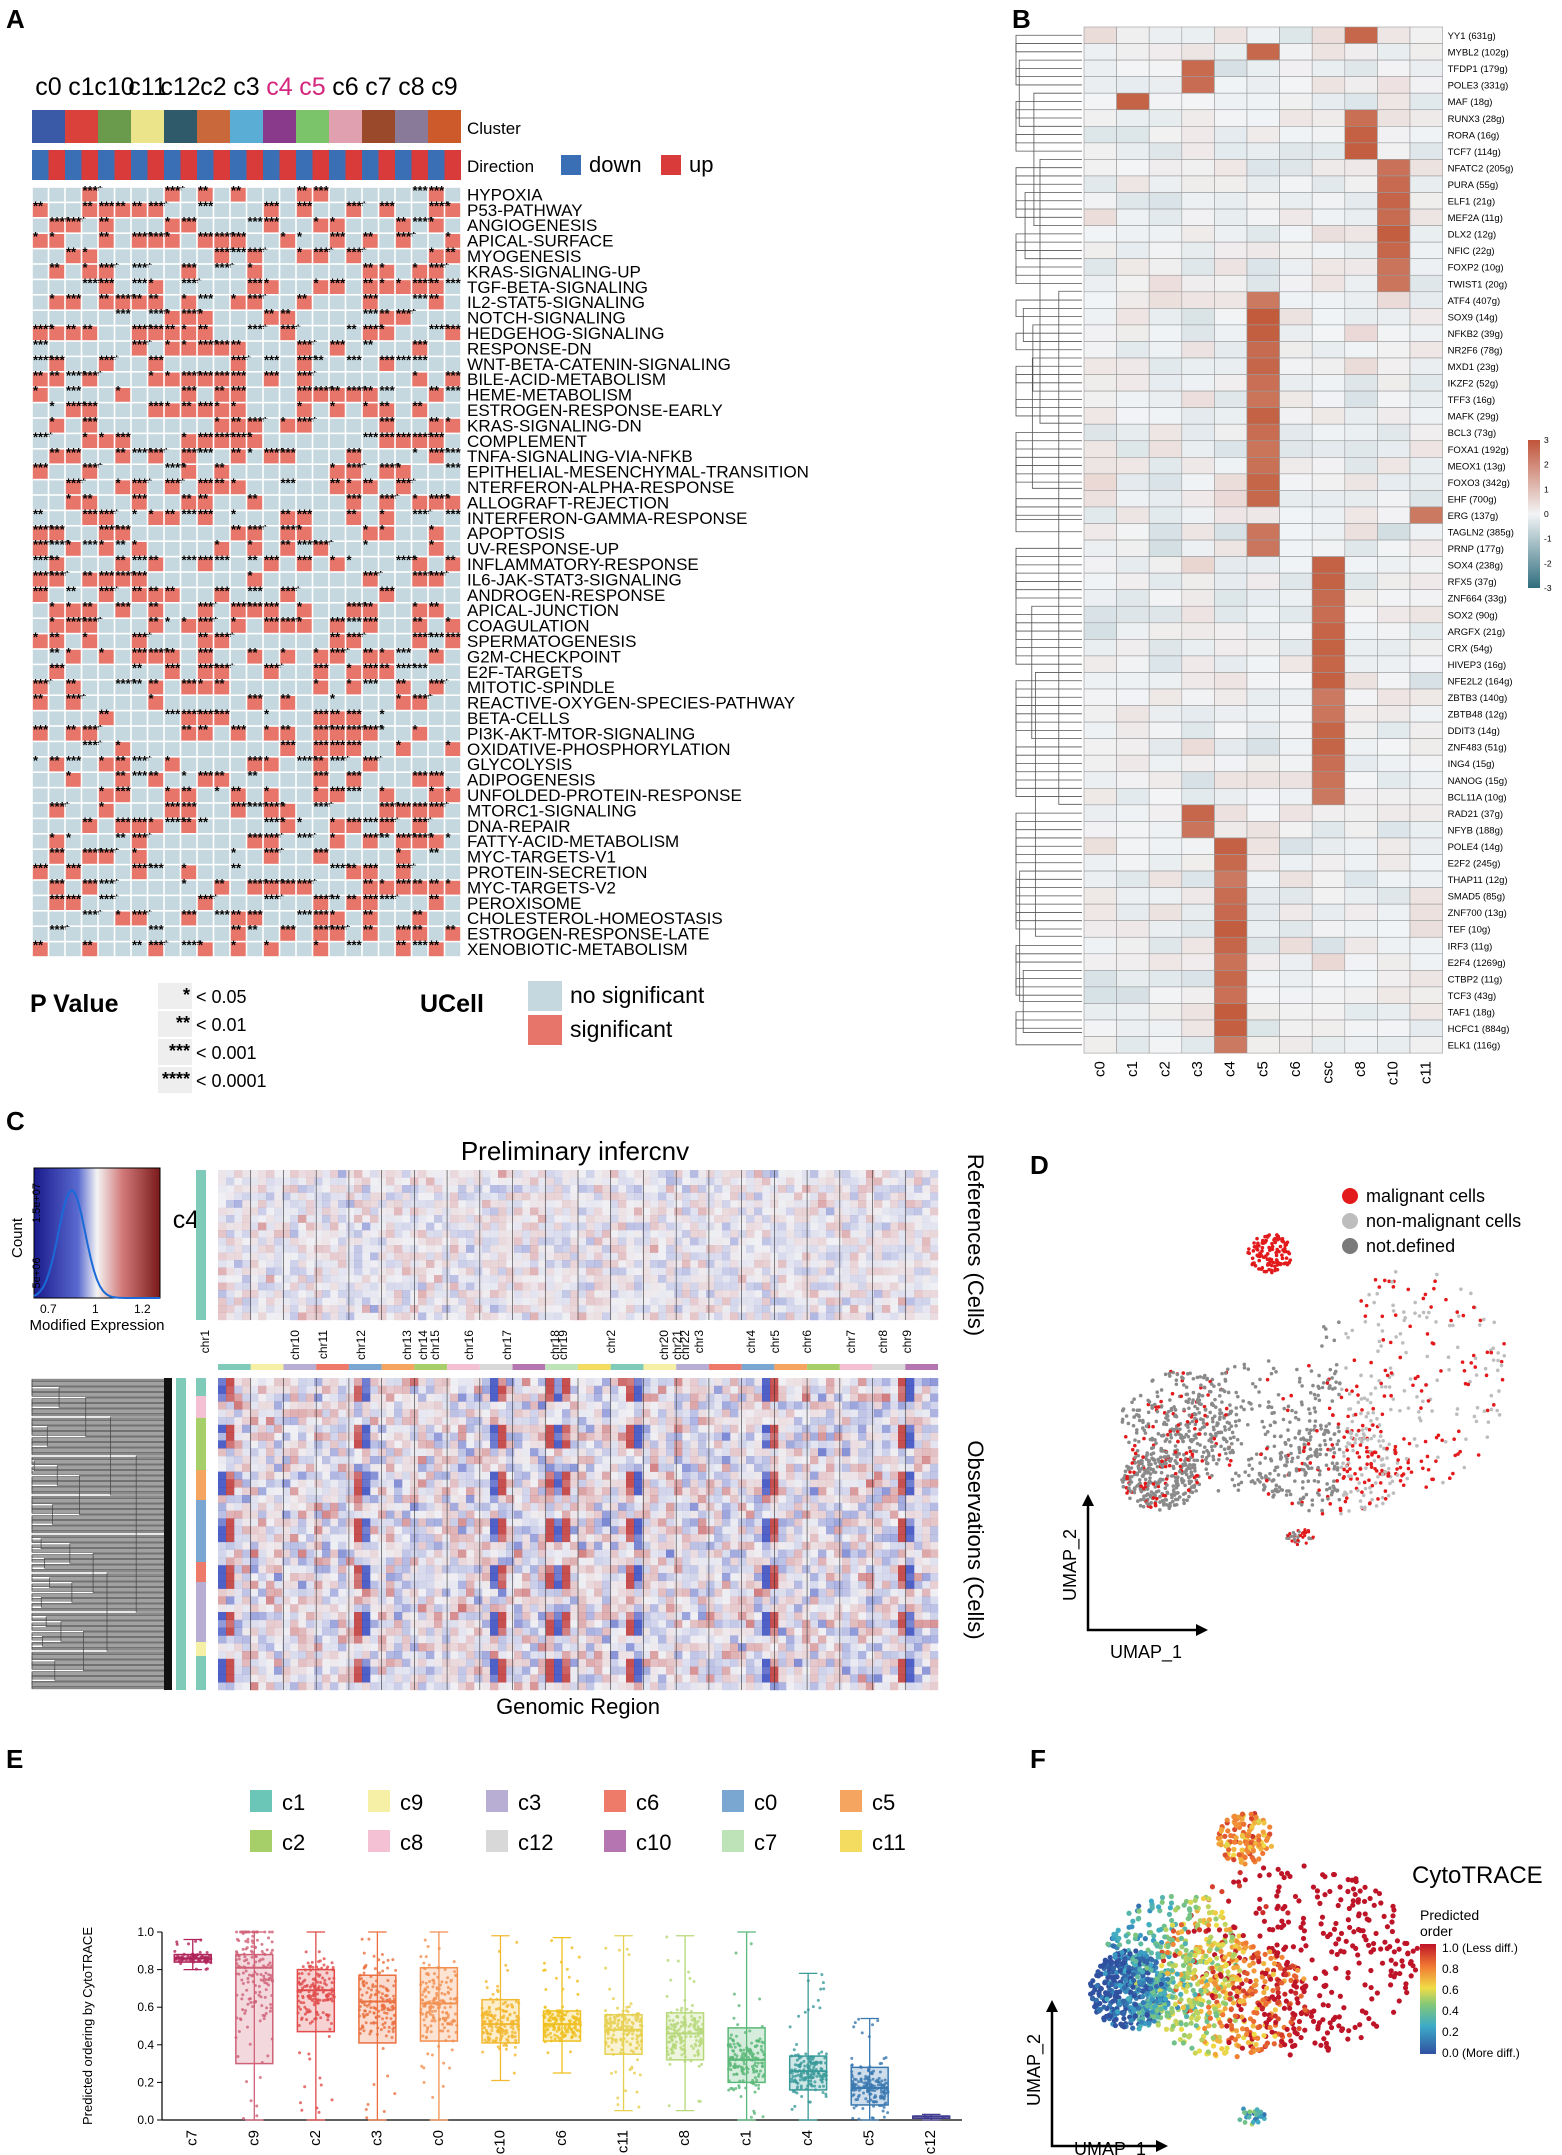 Image resolution: width=1562 pixels, height=2155 pixels. What do you see at coordinates (577, 949) in the screenshot?
I see `pathway-label: XENOBIOTIC-METABOLISM` at bounding box center [577, 949].